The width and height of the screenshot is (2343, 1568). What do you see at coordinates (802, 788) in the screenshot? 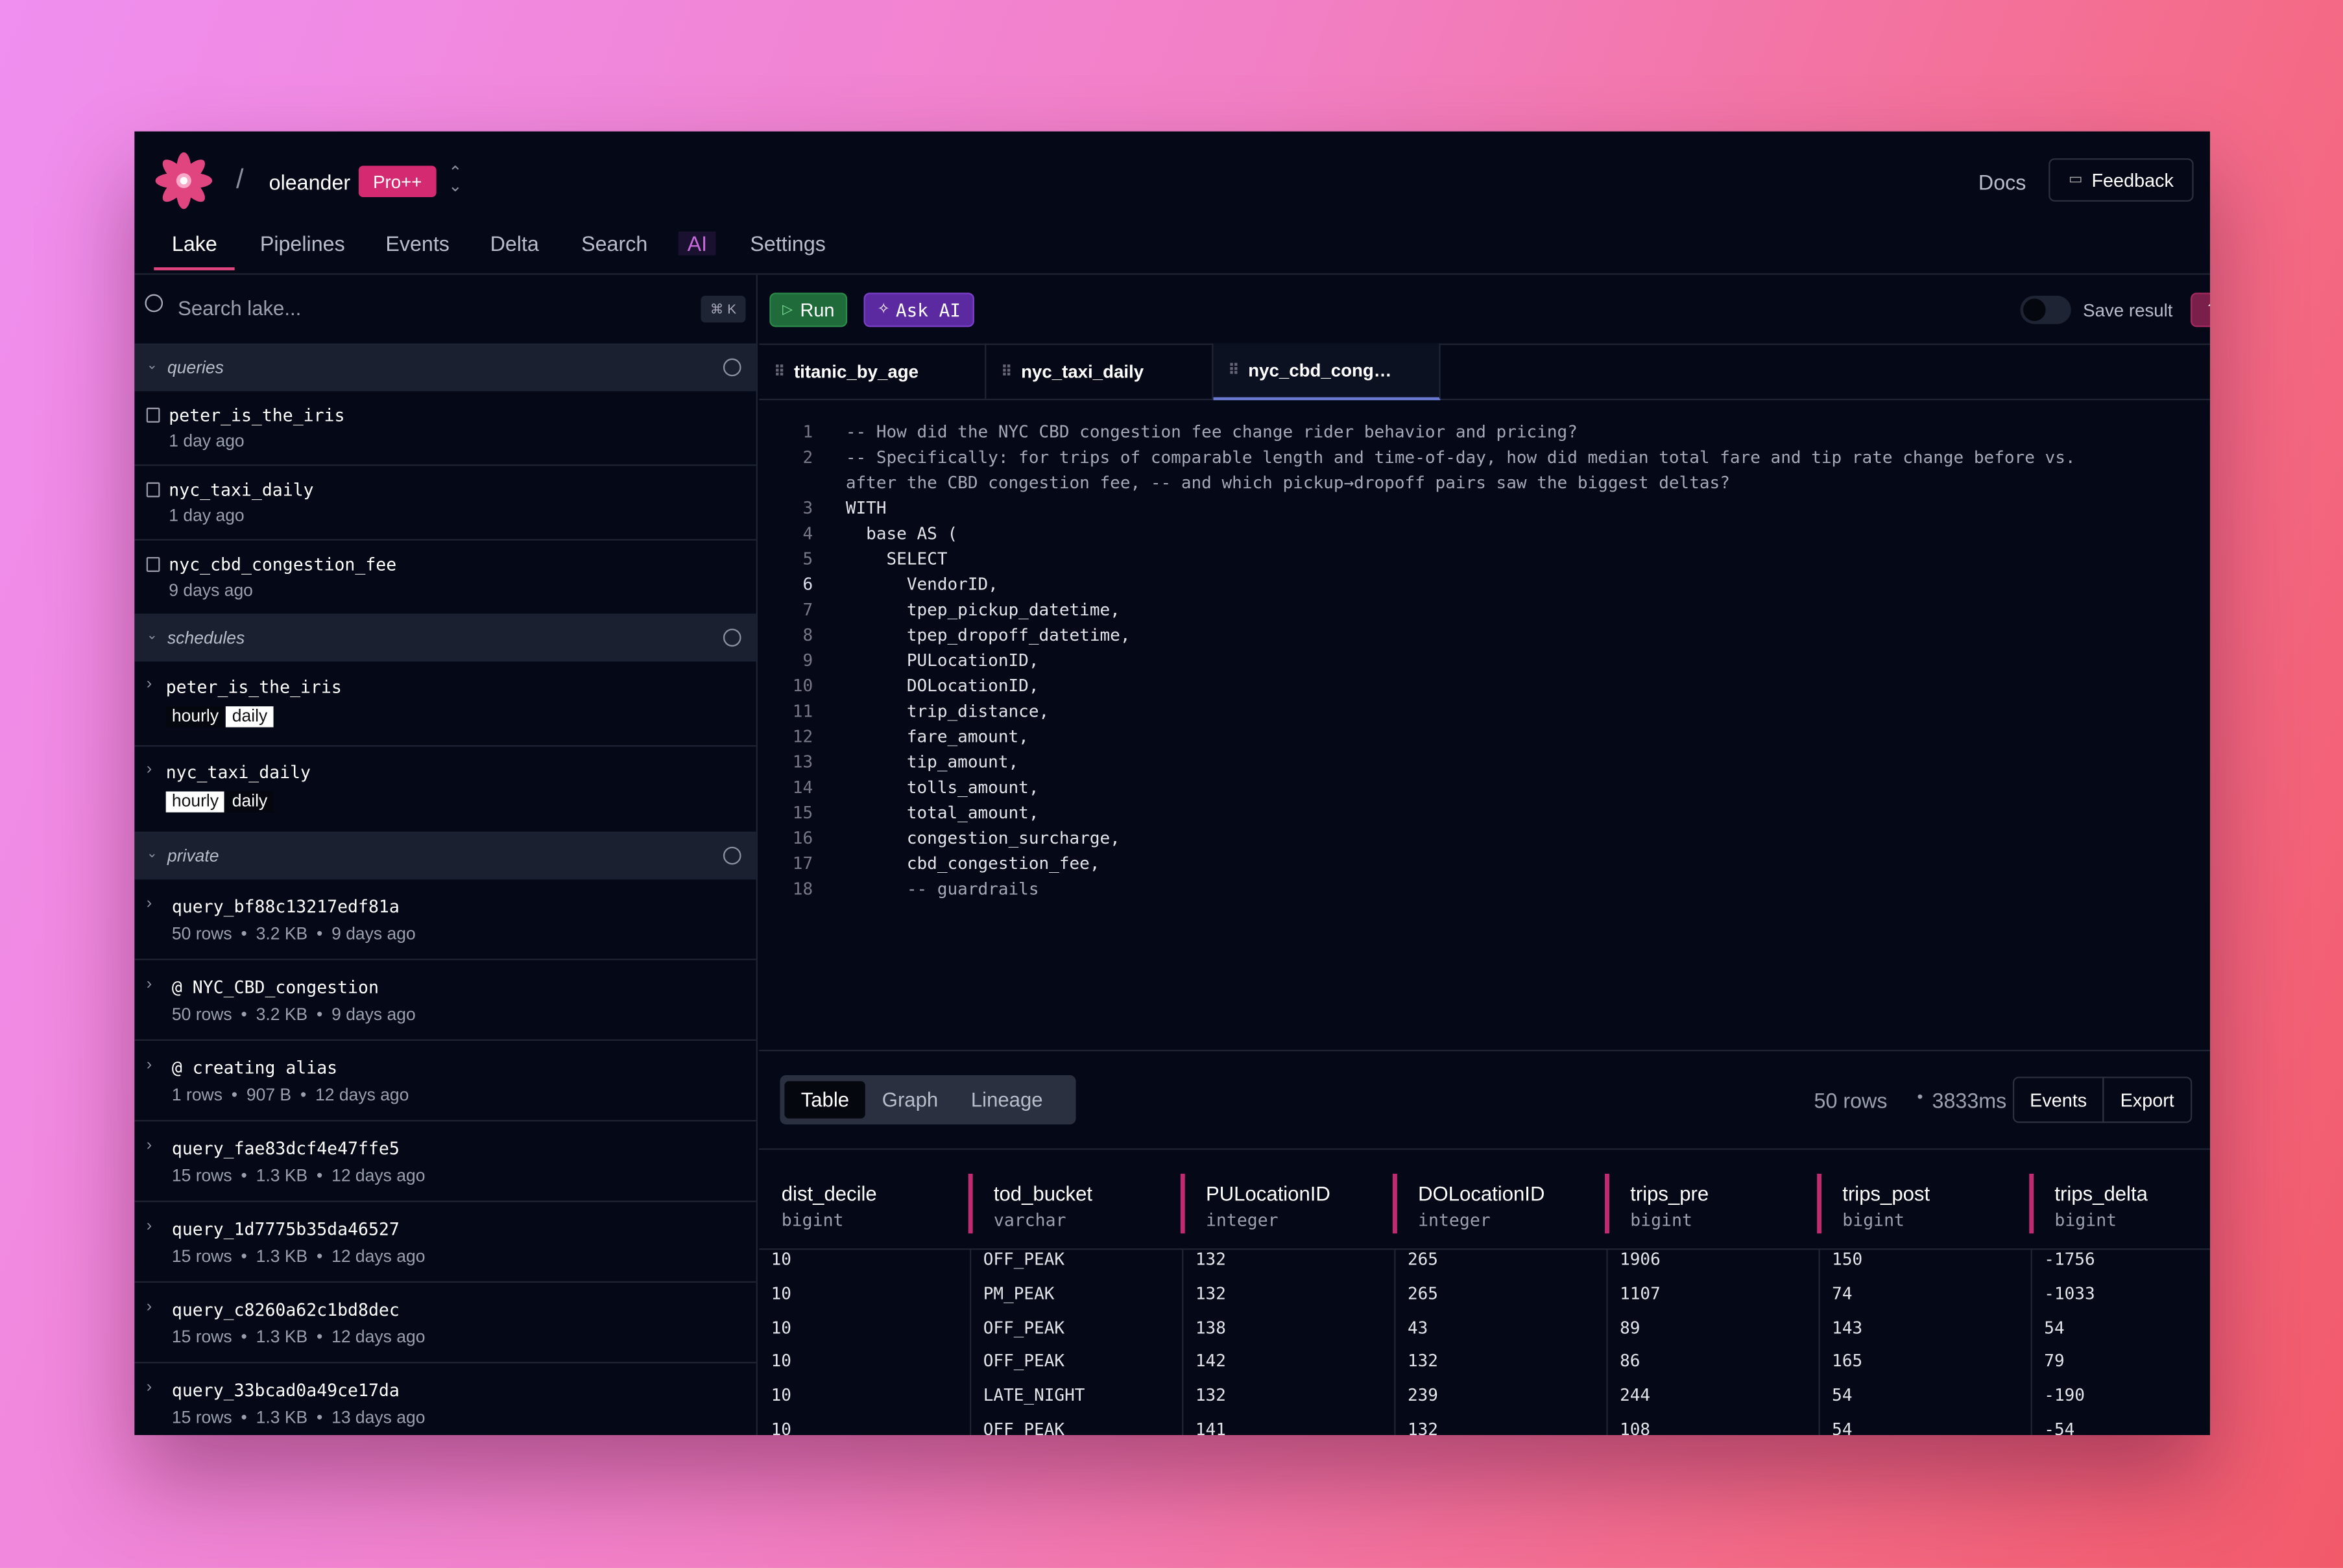
I see `line-number: 14` at bounding box center [802, 788].